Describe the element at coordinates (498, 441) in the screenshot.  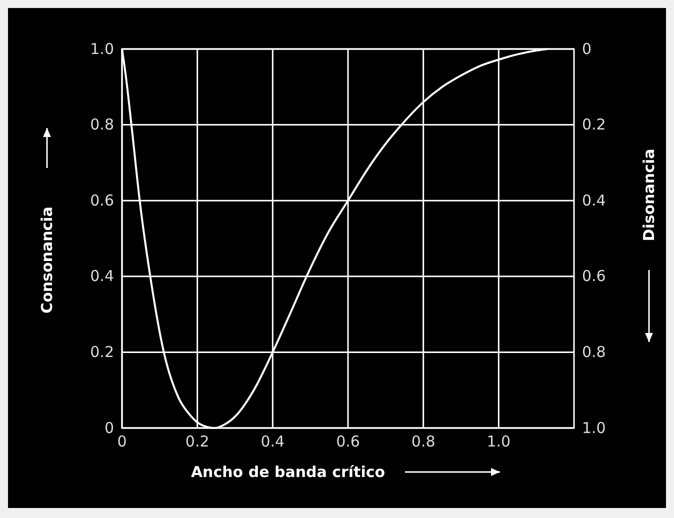
I see `x-tick-label: 1.0` at that location.